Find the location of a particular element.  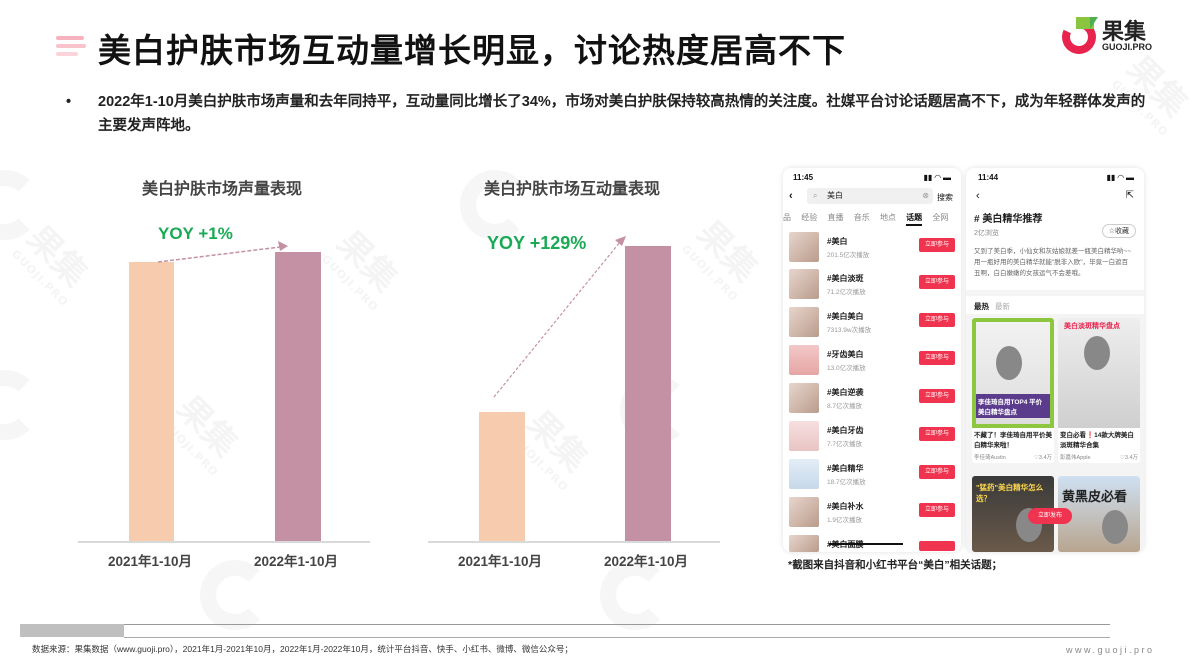

douyin-tabs: 品 经验 直播 音乐 地点 话题 全网 is located at coordinates (869, 219).